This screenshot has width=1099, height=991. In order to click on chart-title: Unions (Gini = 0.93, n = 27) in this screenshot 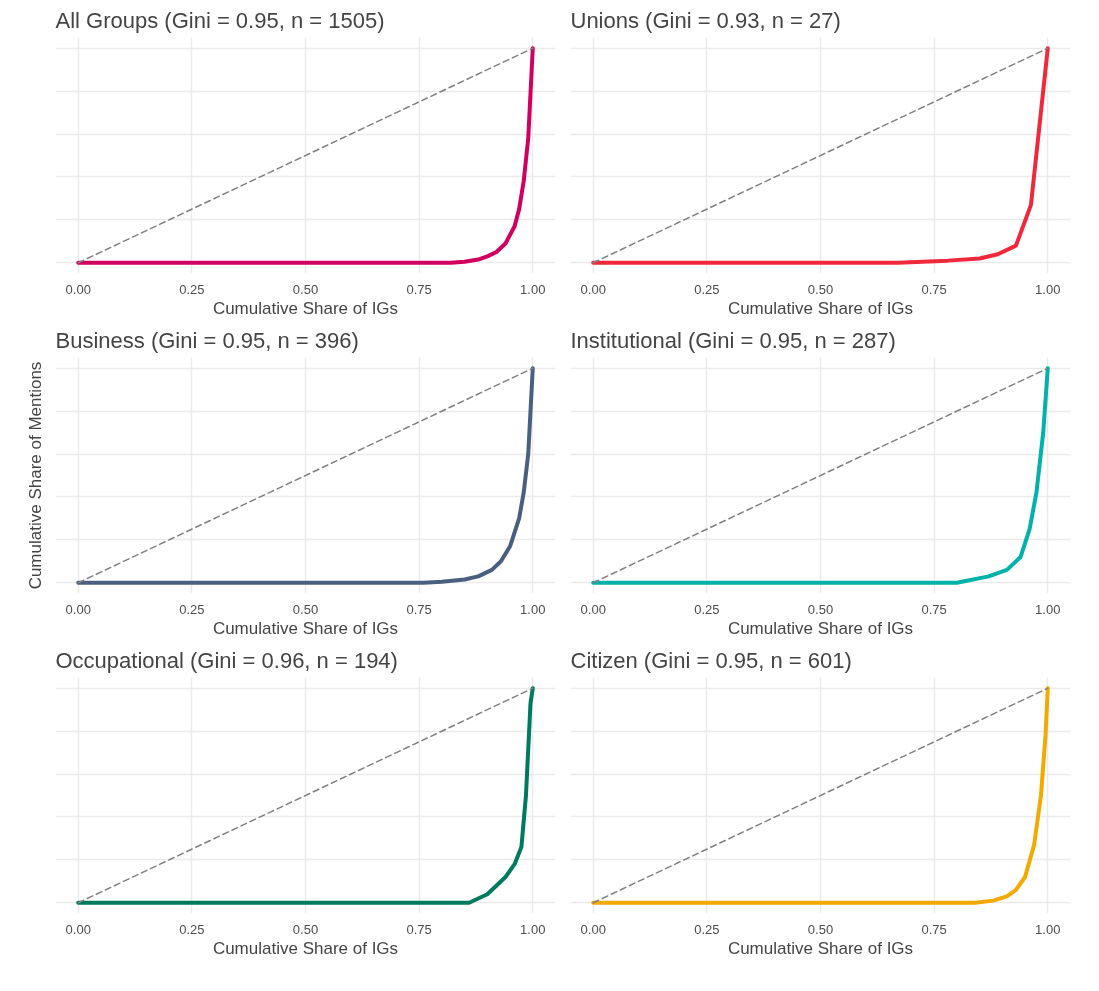, I will do `click(705, 20)`.